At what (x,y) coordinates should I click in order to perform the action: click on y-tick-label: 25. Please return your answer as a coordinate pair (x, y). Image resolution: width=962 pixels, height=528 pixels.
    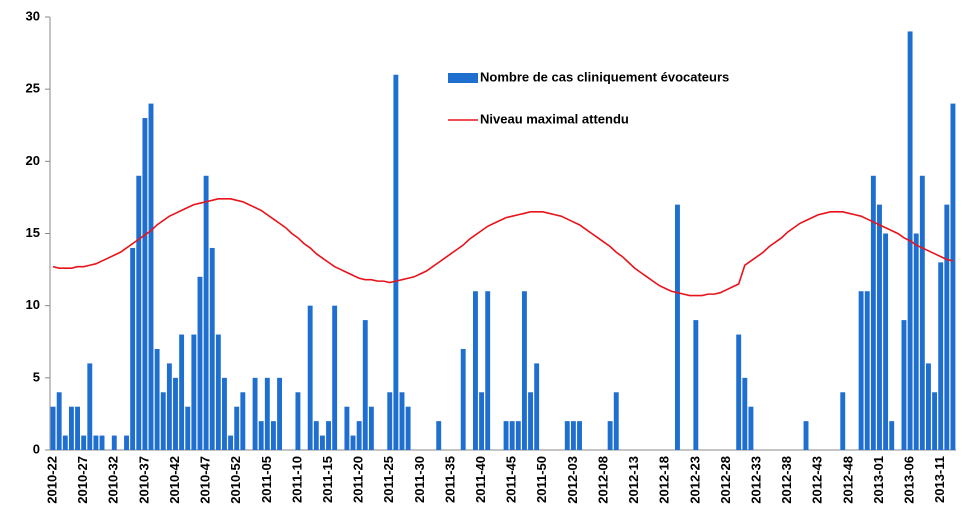
    Looking at the image, I should click on (33, 88).